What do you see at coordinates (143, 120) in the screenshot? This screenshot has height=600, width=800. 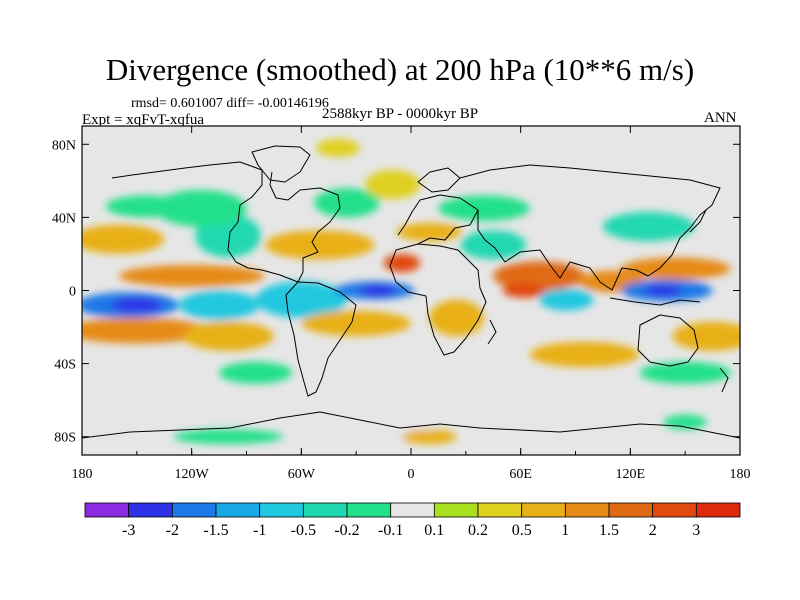 I see `experiment-label: Expt = xqFvT-xqfua` at bounding box center [143, 120].